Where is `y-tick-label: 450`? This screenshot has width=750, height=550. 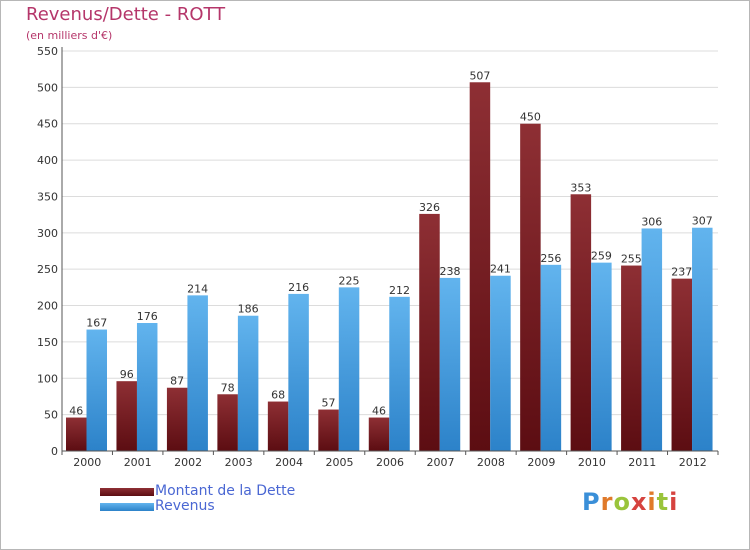 y-tick-label: 450 is located at coordinates (47, 124).